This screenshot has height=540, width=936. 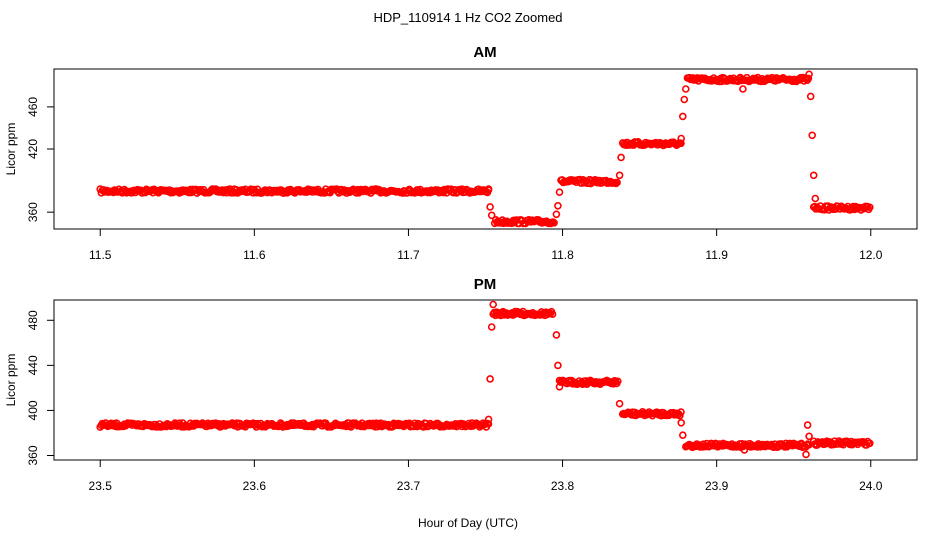 I want to click on panel-title: PM, so click(x=485, y=284).